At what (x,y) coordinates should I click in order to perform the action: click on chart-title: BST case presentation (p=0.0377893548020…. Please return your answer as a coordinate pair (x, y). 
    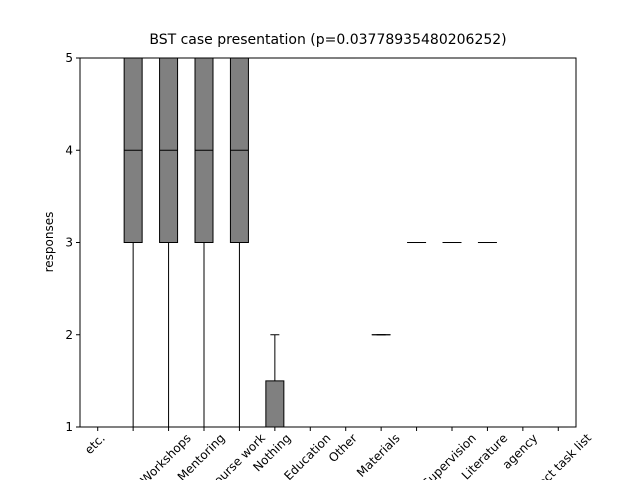
    Looking at the image, I should click on (327, 40).